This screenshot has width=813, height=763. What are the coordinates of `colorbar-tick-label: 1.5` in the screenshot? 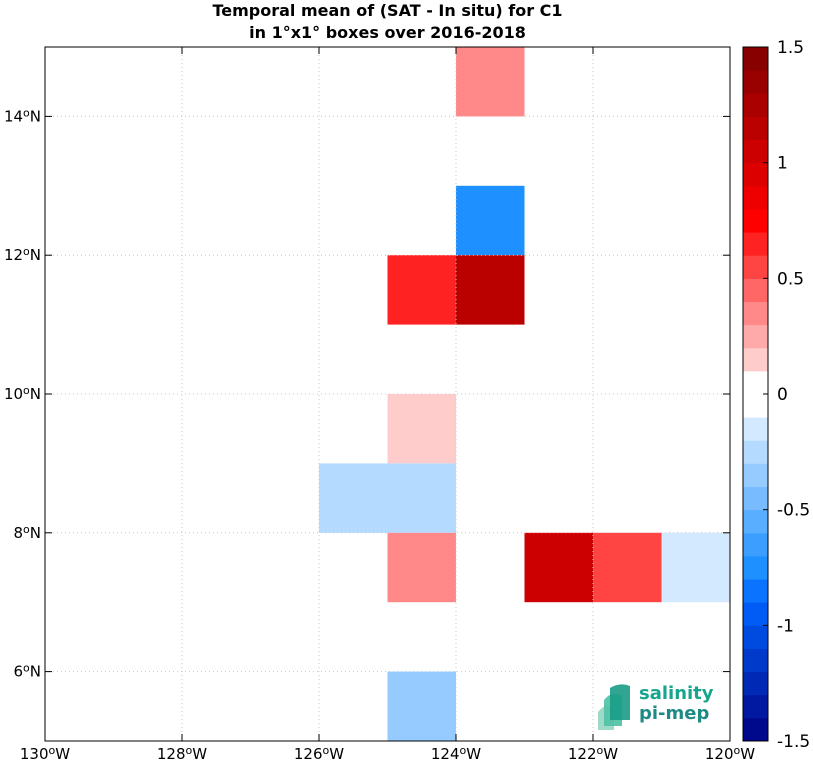 It's located at (790, 48).